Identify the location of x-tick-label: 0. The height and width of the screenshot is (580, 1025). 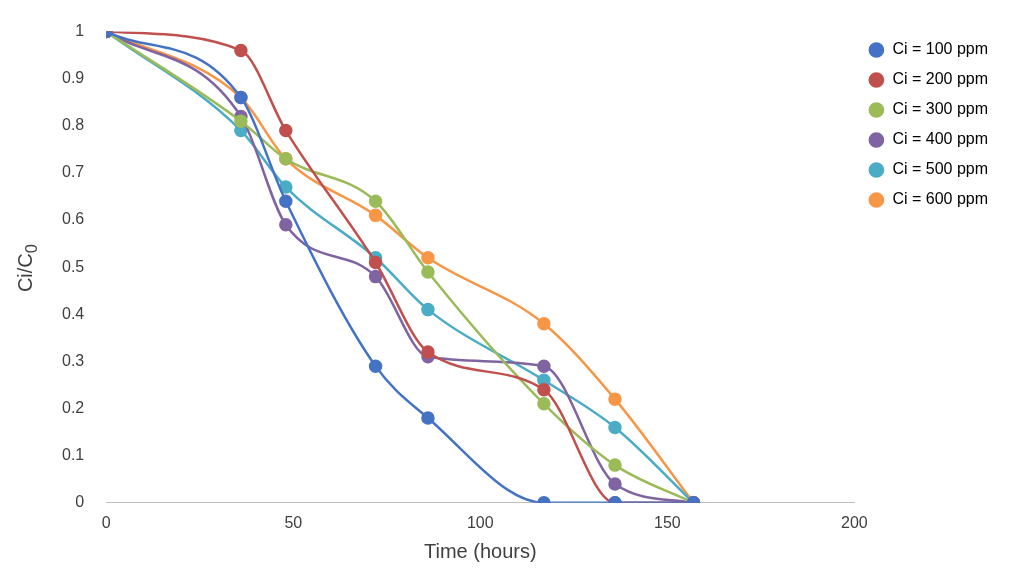
(106, 522).